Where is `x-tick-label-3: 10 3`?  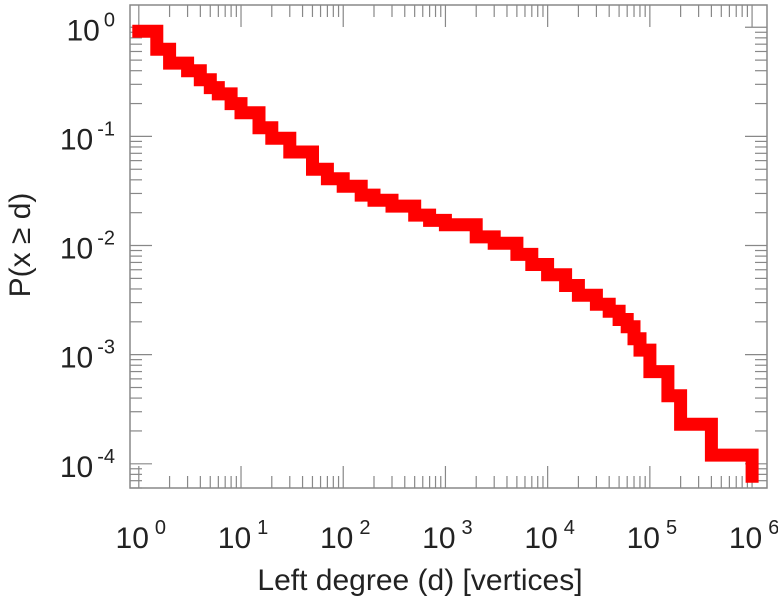 x-tick-label-3: 10 3 is located at coordinates (447, 536).